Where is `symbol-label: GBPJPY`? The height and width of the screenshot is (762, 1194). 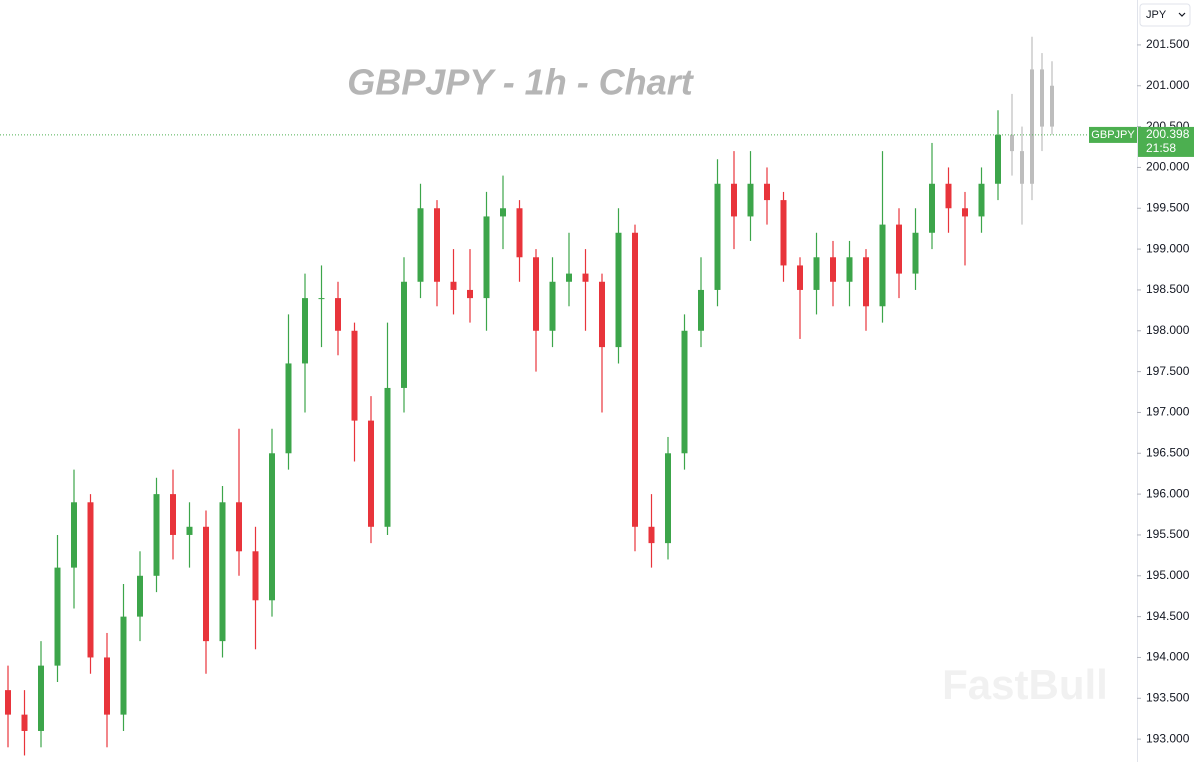
symbol-label: GBPJPY is located at coordinates (1113, 135).